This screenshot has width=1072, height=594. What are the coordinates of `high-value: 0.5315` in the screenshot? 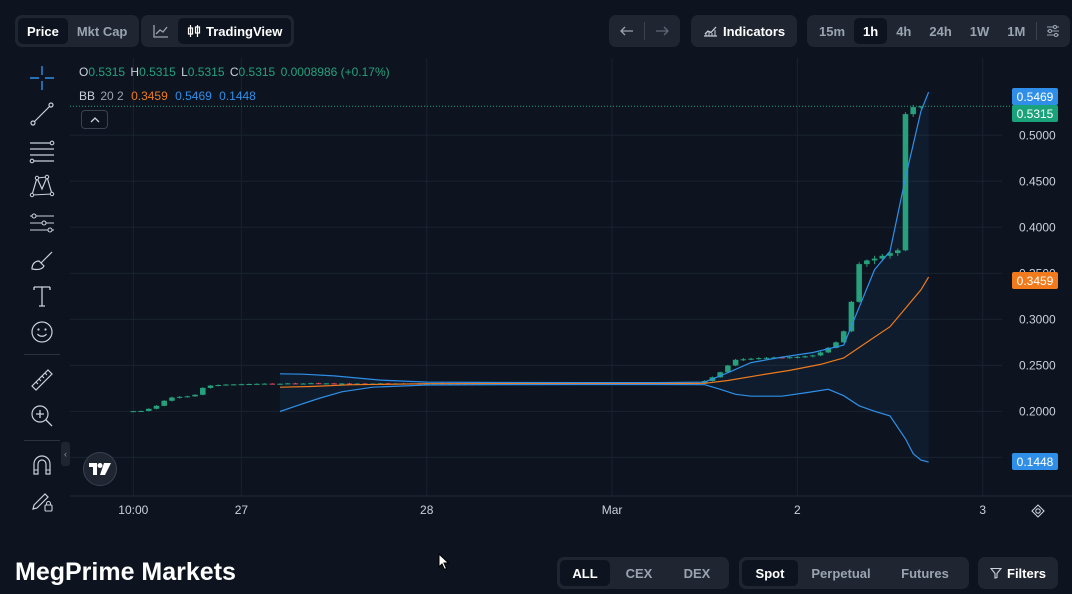 It's located at (157, 72).